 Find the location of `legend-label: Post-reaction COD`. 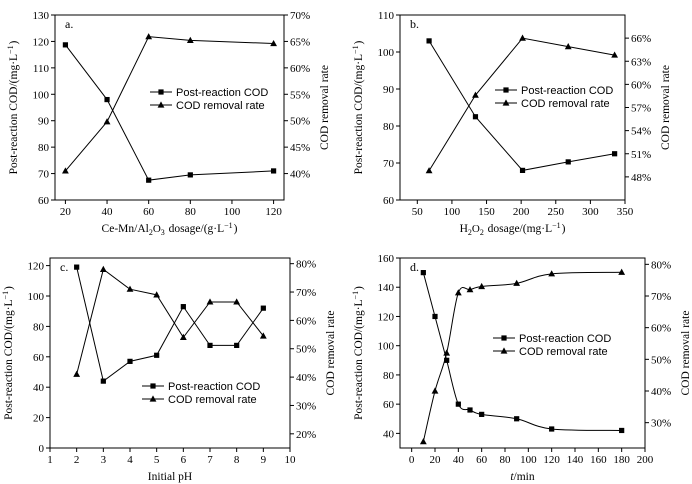

legend-label: Post-reaction COD is located at coordinates (222, 93).